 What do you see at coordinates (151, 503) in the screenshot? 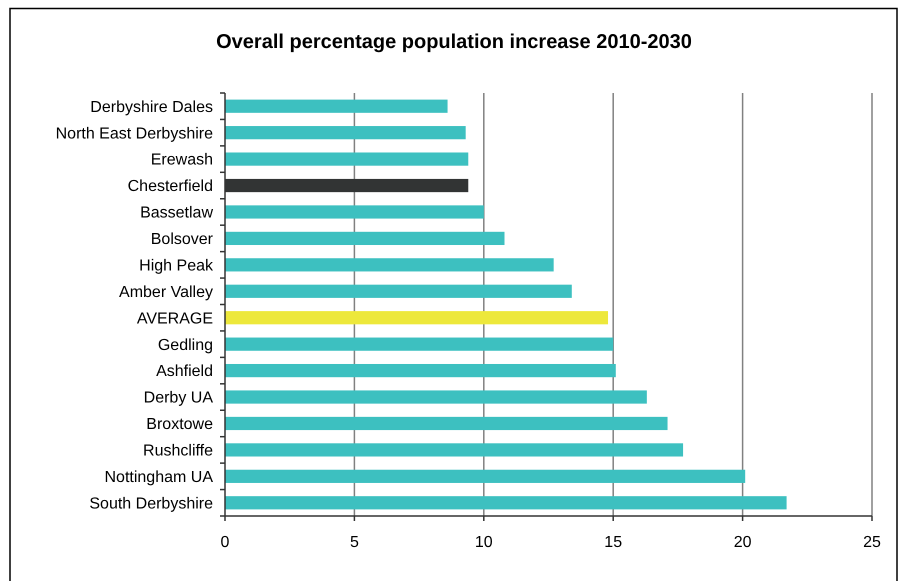
I see `y-tick-label: South Derbyshire` at bounding box center [151, 503].